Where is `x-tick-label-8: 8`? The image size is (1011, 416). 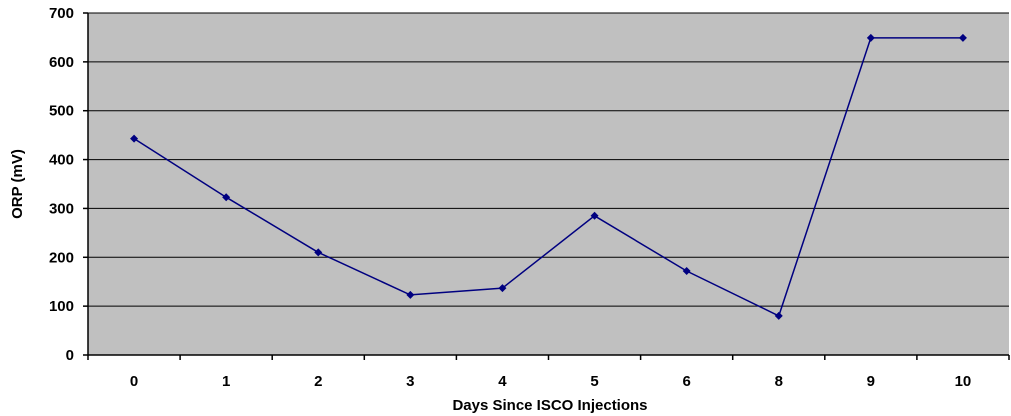 x-tick-label-8: 8 is located at coordinates (779, 381).